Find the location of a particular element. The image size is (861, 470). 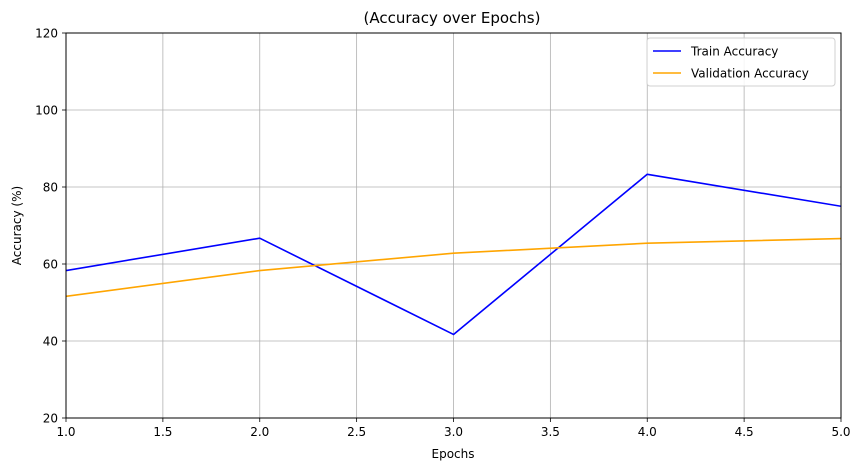

x-tick-label: 5.0 is located at coordinates (840, 432).